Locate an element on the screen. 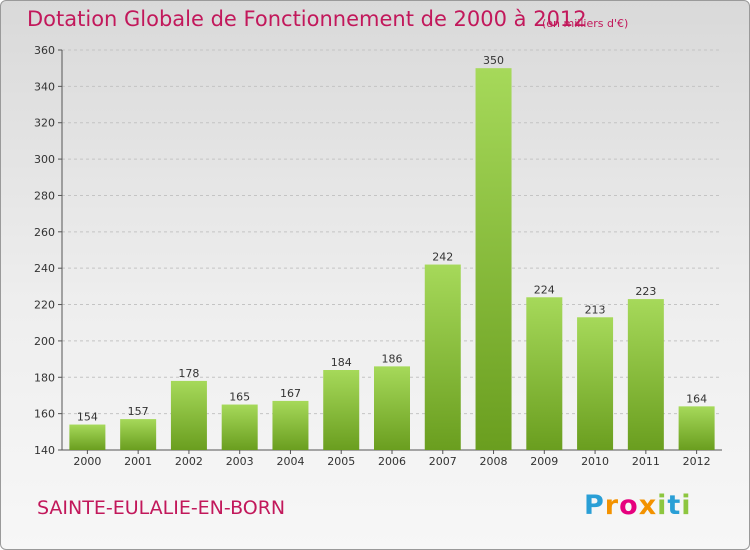 Image resolution: width=750 pixels, height=550 pixels. x-tick-label: 2012 is located at coordinates (697, 461).